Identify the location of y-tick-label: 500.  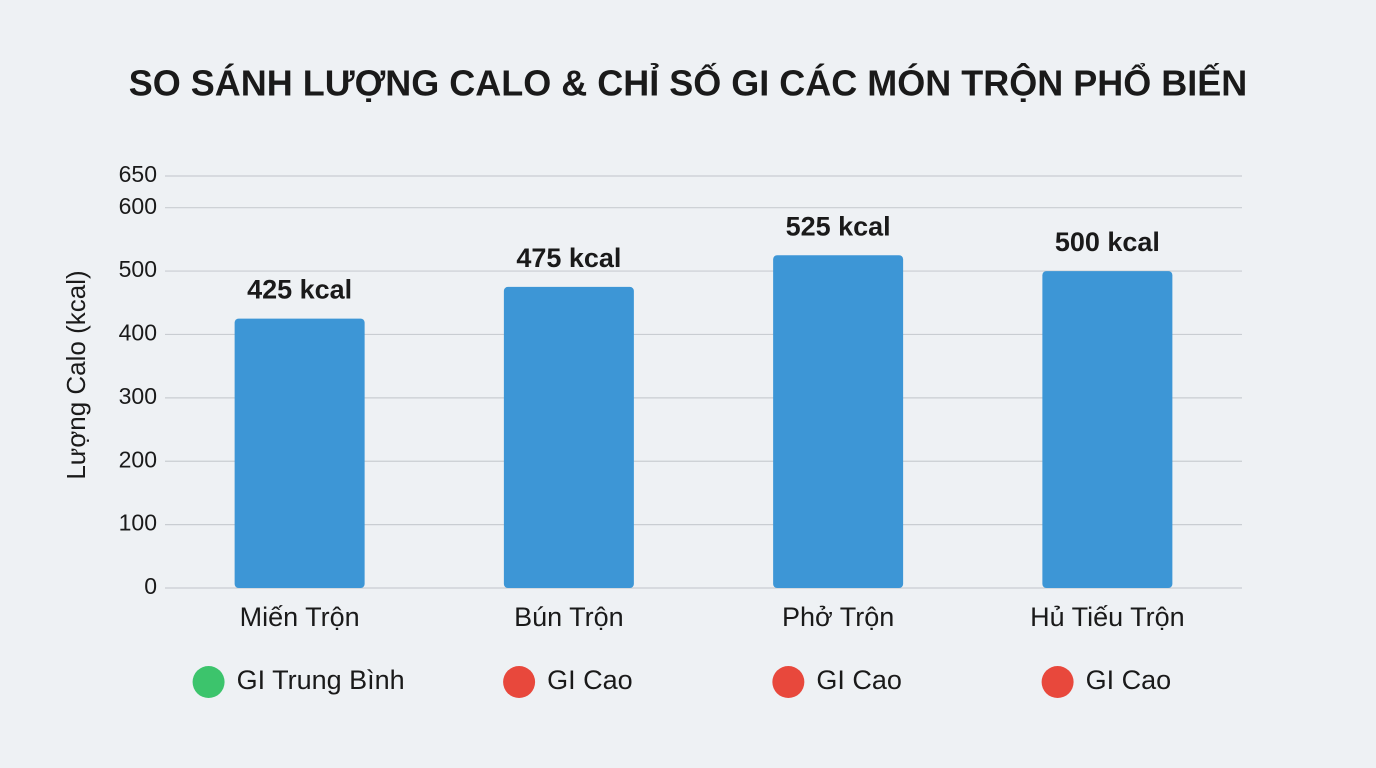
(138, 269).